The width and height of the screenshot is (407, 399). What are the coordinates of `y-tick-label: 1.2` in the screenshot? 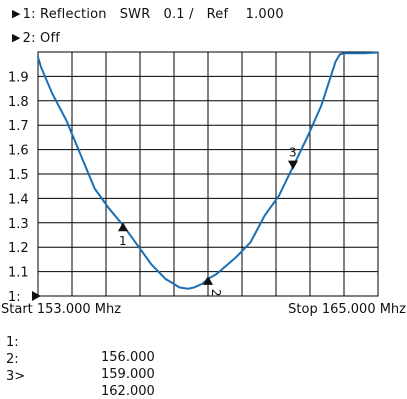 It's located at (18, 248).